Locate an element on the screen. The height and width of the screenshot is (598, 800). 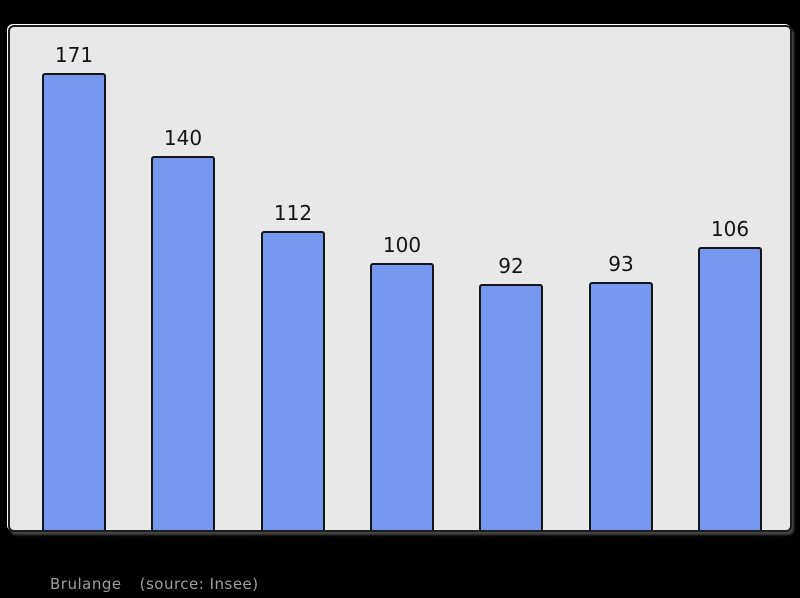
bar-group: 140 is located at coordinates (183, 329).